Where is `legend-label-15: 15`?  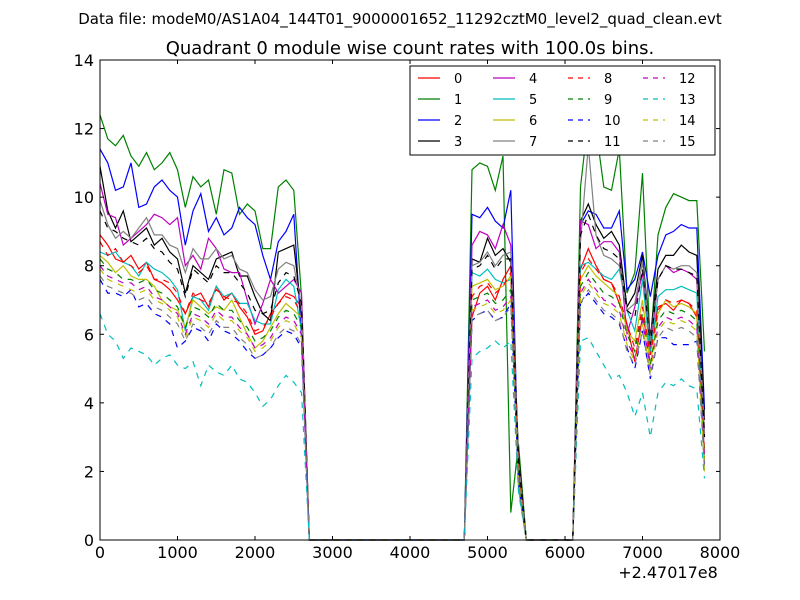 legend-label-15: 15 is located at coordinates (687, 142).